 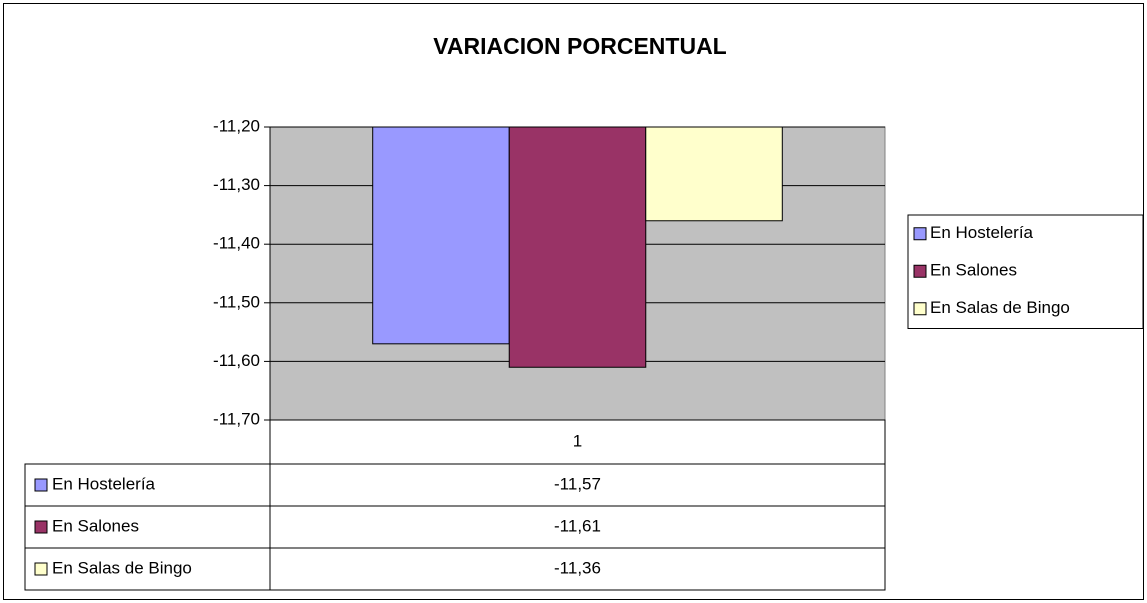 What do you see at coordinates (236, 125) in the screenshot?
I see `y-tick-label: -11,20` at bounding box center [236, 125].